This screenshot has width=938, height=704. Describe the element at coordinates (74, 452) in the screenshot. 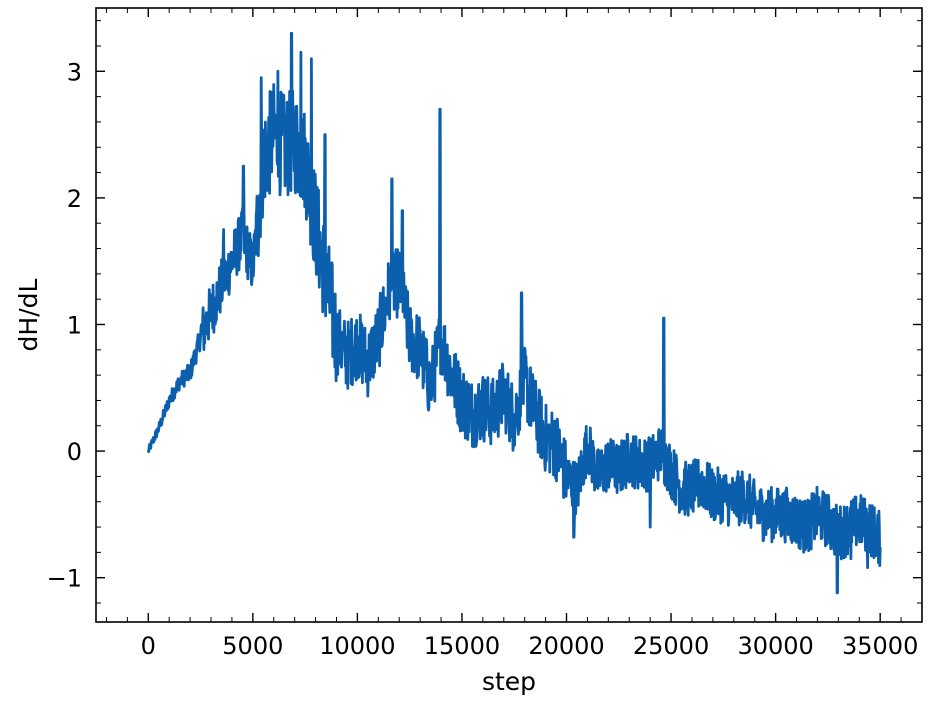

I see `y-tick-label: 0` at that location.